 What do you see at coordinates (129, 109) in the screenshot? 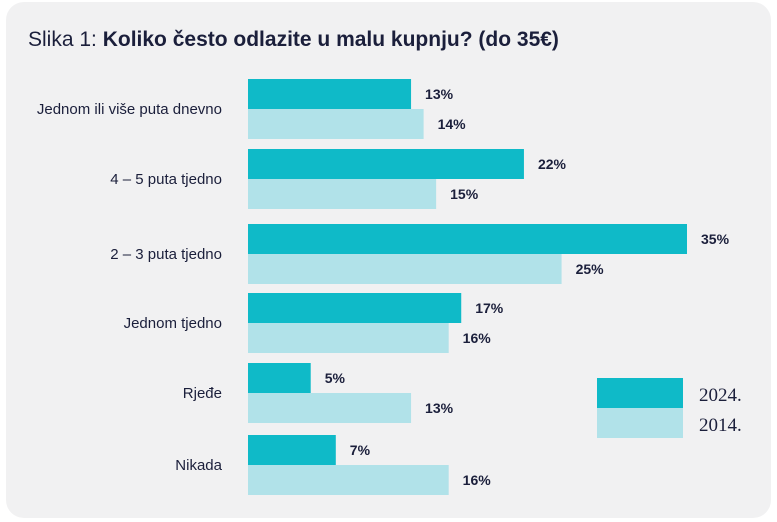
I see `category-label: Jednom ili više puta dnevno` at bounding box center [129, 109].